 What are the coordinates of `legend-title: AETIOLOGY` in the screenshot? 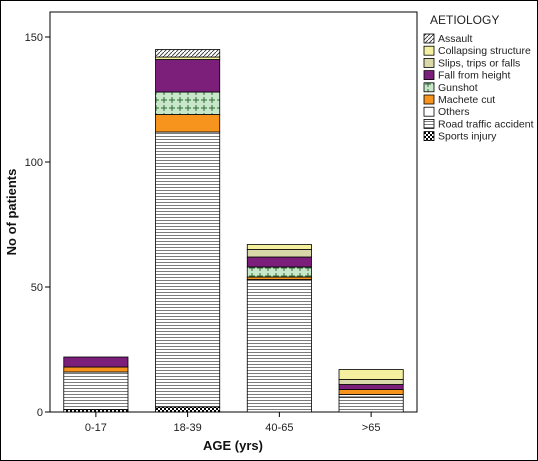 It's located at (464, 20).